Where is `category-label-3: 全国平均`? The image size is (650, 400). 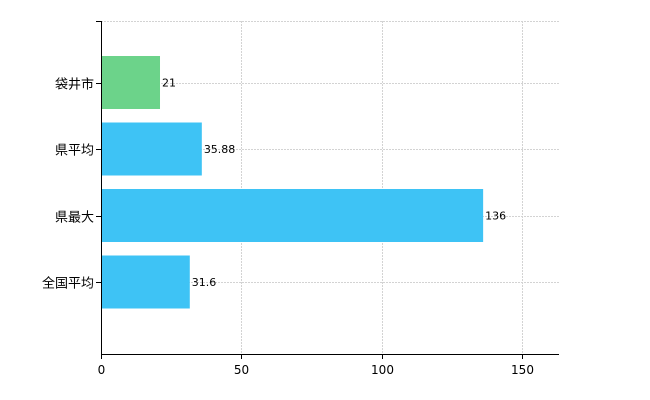
category-label-3: 全国平均 is located at coordinates (68, 284).